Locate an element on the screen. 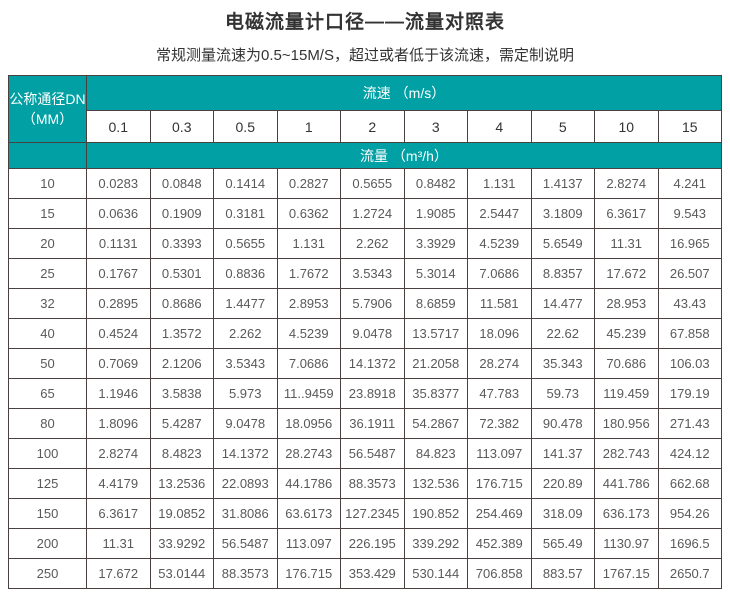  dn-cell: 32 is located at coordinates (47, 303).